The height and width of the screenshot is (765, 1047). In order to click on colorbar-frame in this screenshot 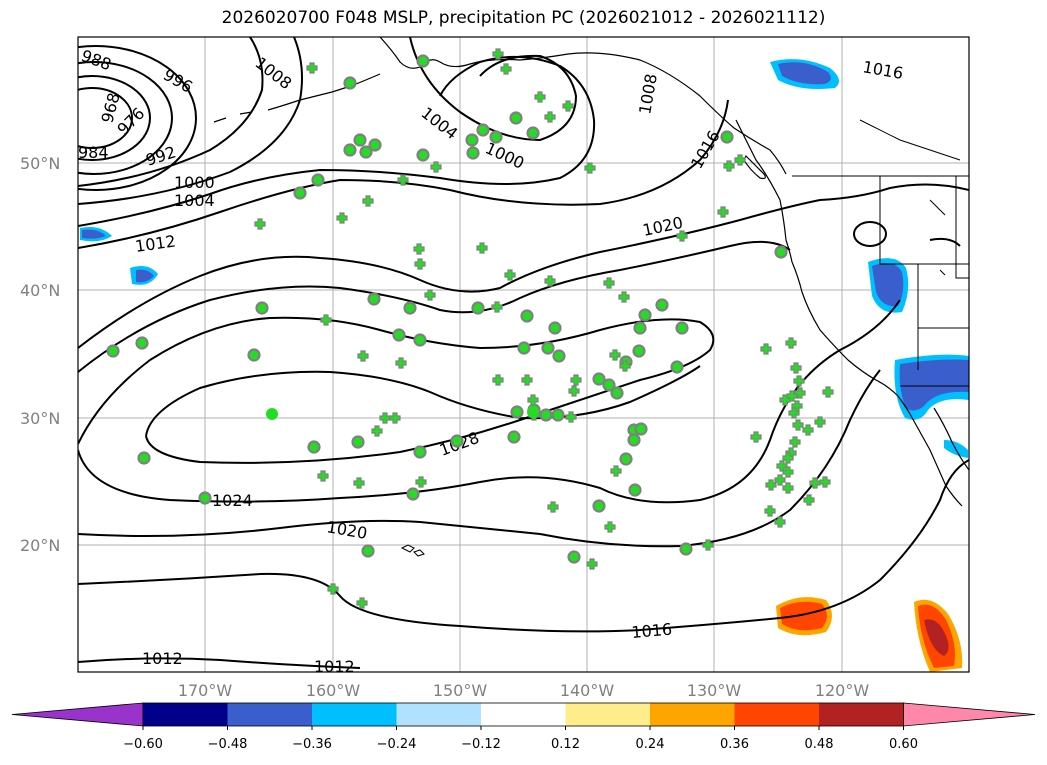, I will do `click(523, 714)`.